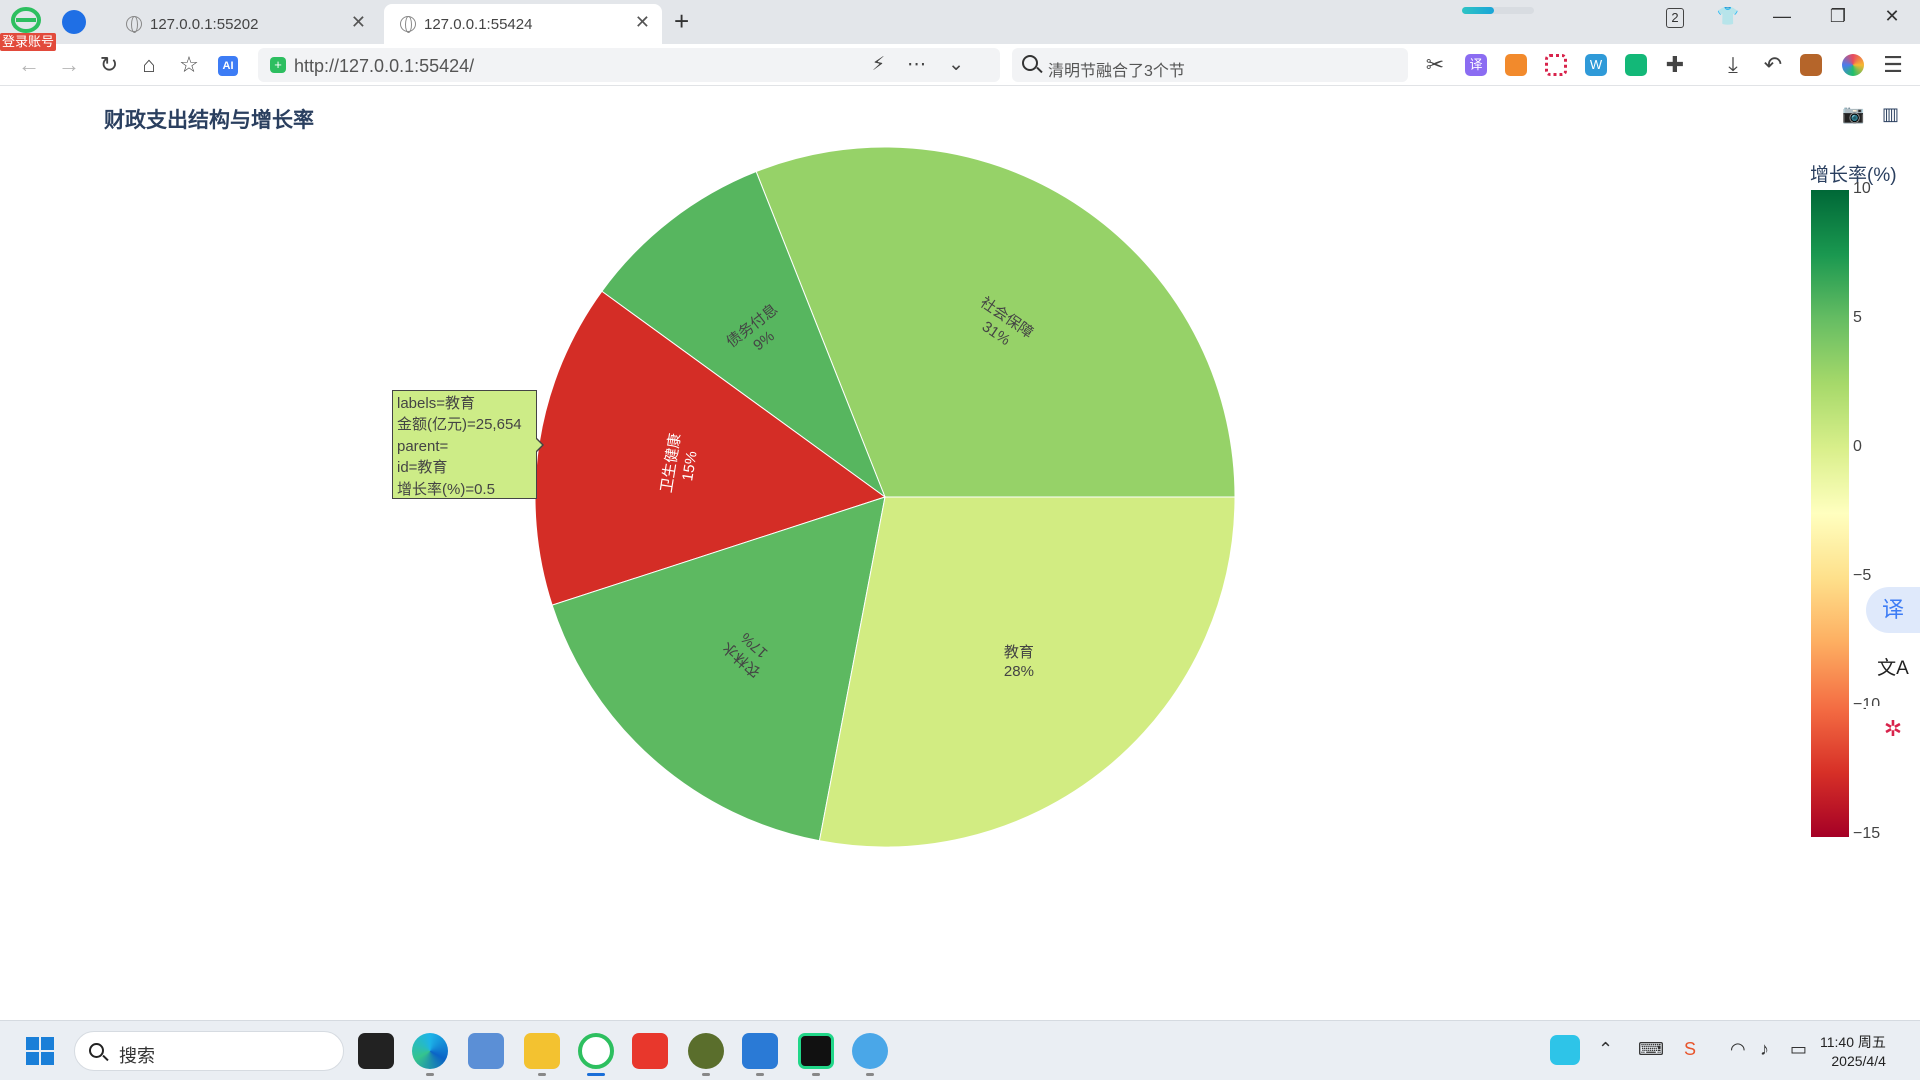  What do you see at coordinates (1733, 64) in the screenshot?
I see `download-icon: ⤓` at bounding box center [1733, 64].